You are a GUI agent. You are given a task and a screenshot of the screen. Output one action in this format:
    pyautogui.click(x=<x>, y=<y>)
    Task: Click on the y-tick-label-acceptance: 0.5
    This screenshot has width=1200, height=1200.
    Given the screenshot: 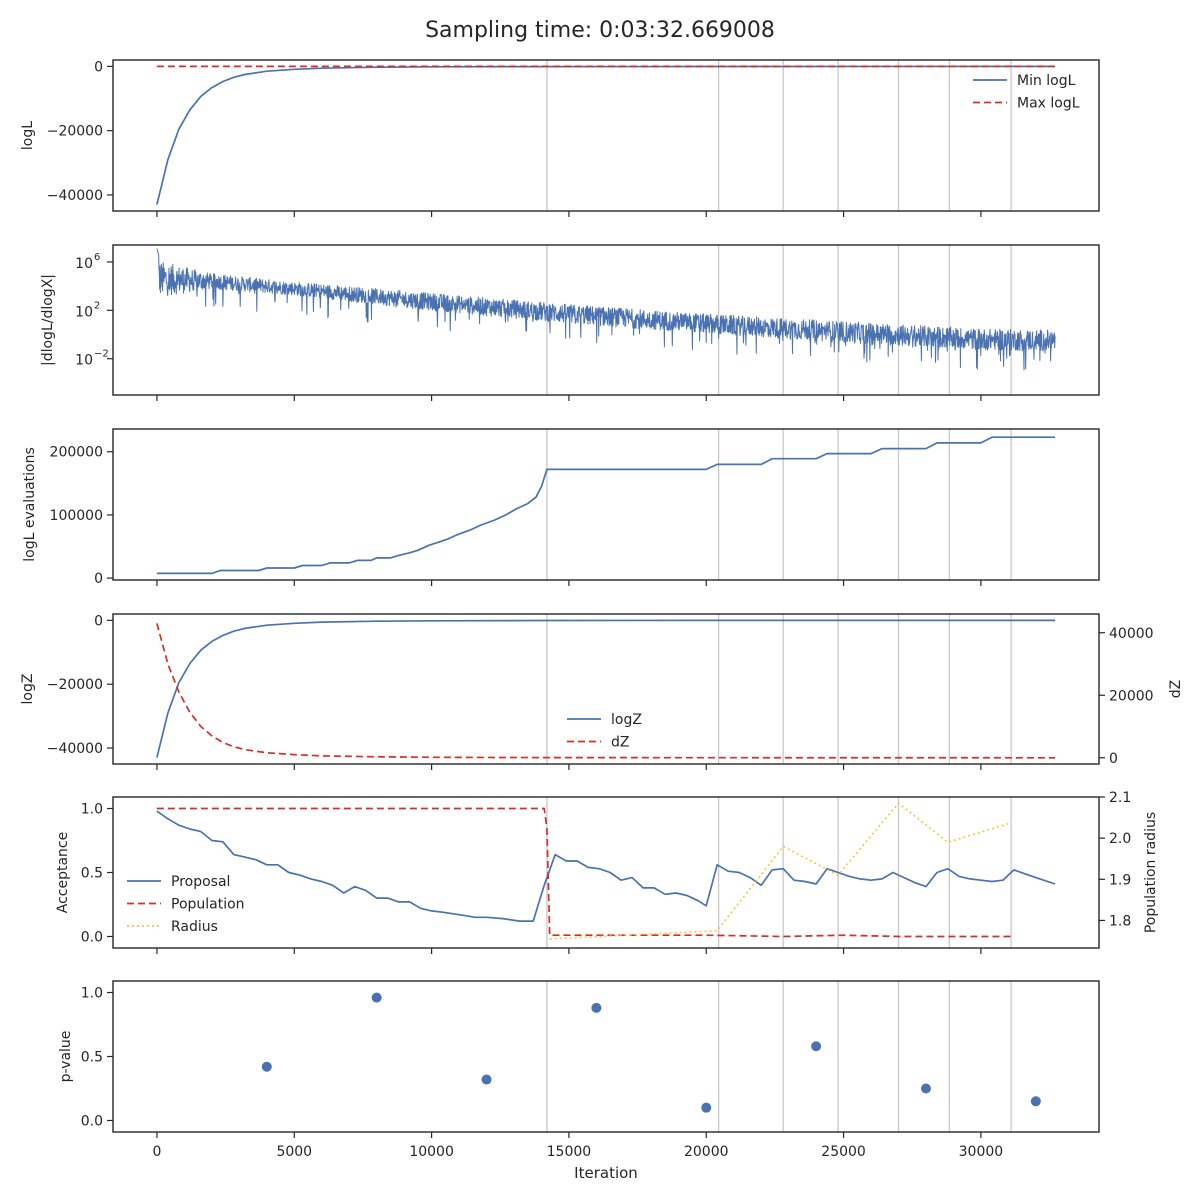 What is the action you would take?
    pyautogui.click(x=92, y=874)
    